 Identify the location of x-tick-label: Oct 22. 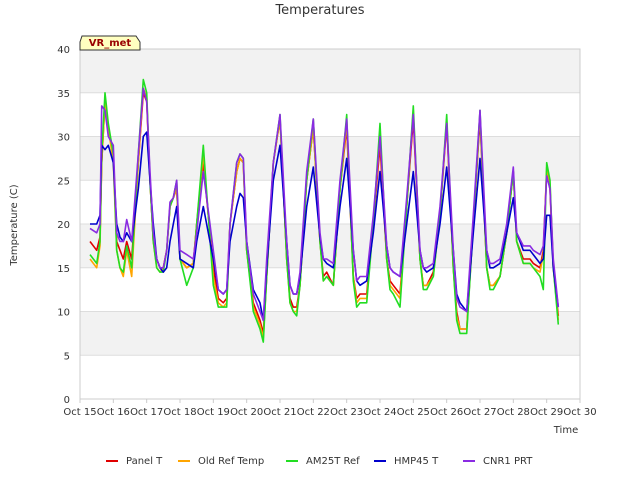
(313, 412).